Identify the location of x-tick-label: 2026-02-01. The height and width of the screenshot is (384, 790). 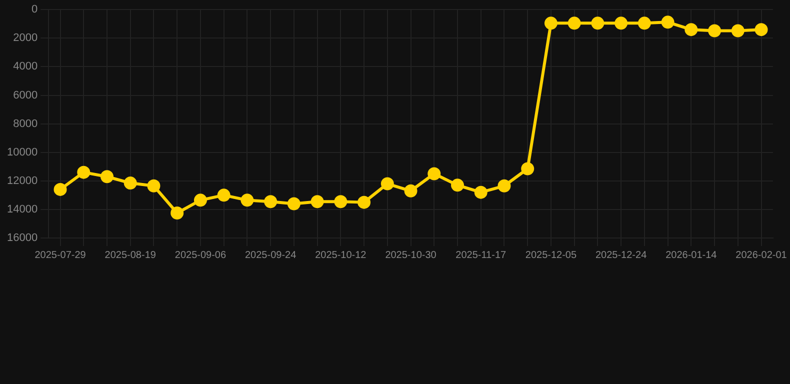
(762, 255).